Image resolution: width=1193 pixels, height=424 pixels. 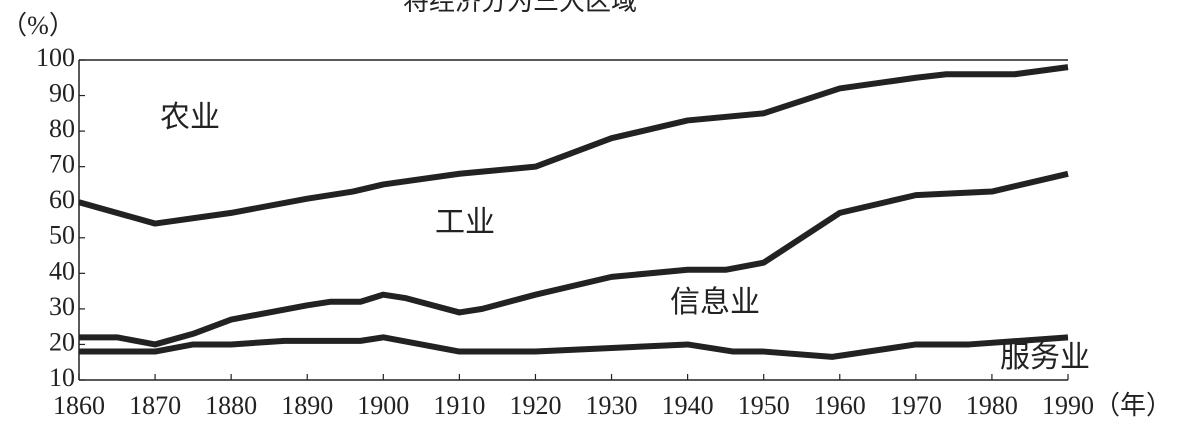 I want to click on region-label: 服务业, so click(x=1045, y=357).